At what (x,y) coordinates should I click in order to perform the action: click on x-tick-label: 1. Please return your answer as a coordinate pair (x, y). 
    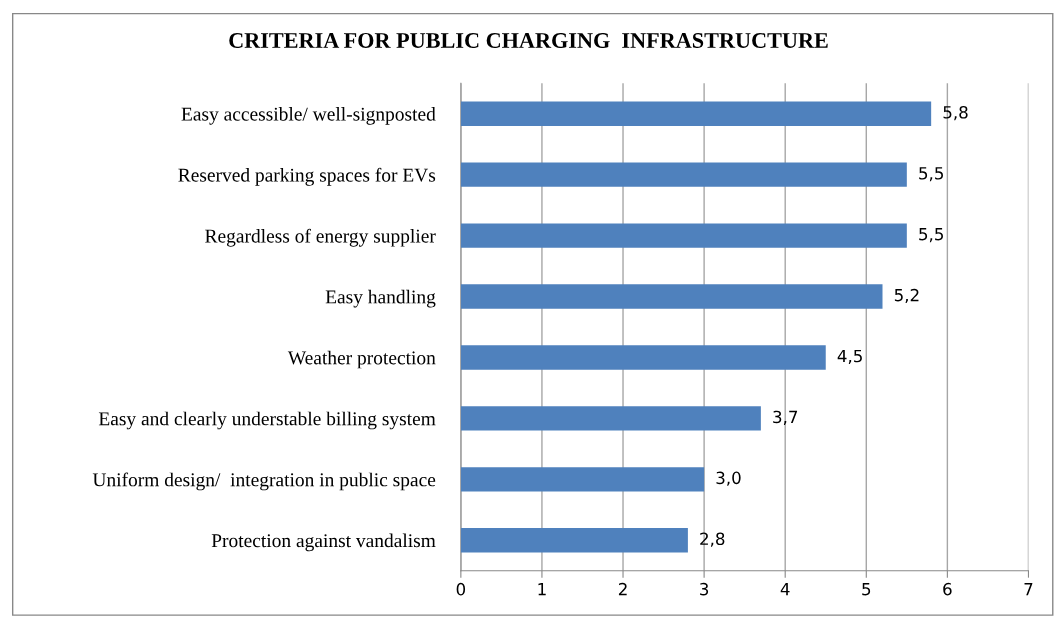
    Looking at the image, I should click on (542, 589).